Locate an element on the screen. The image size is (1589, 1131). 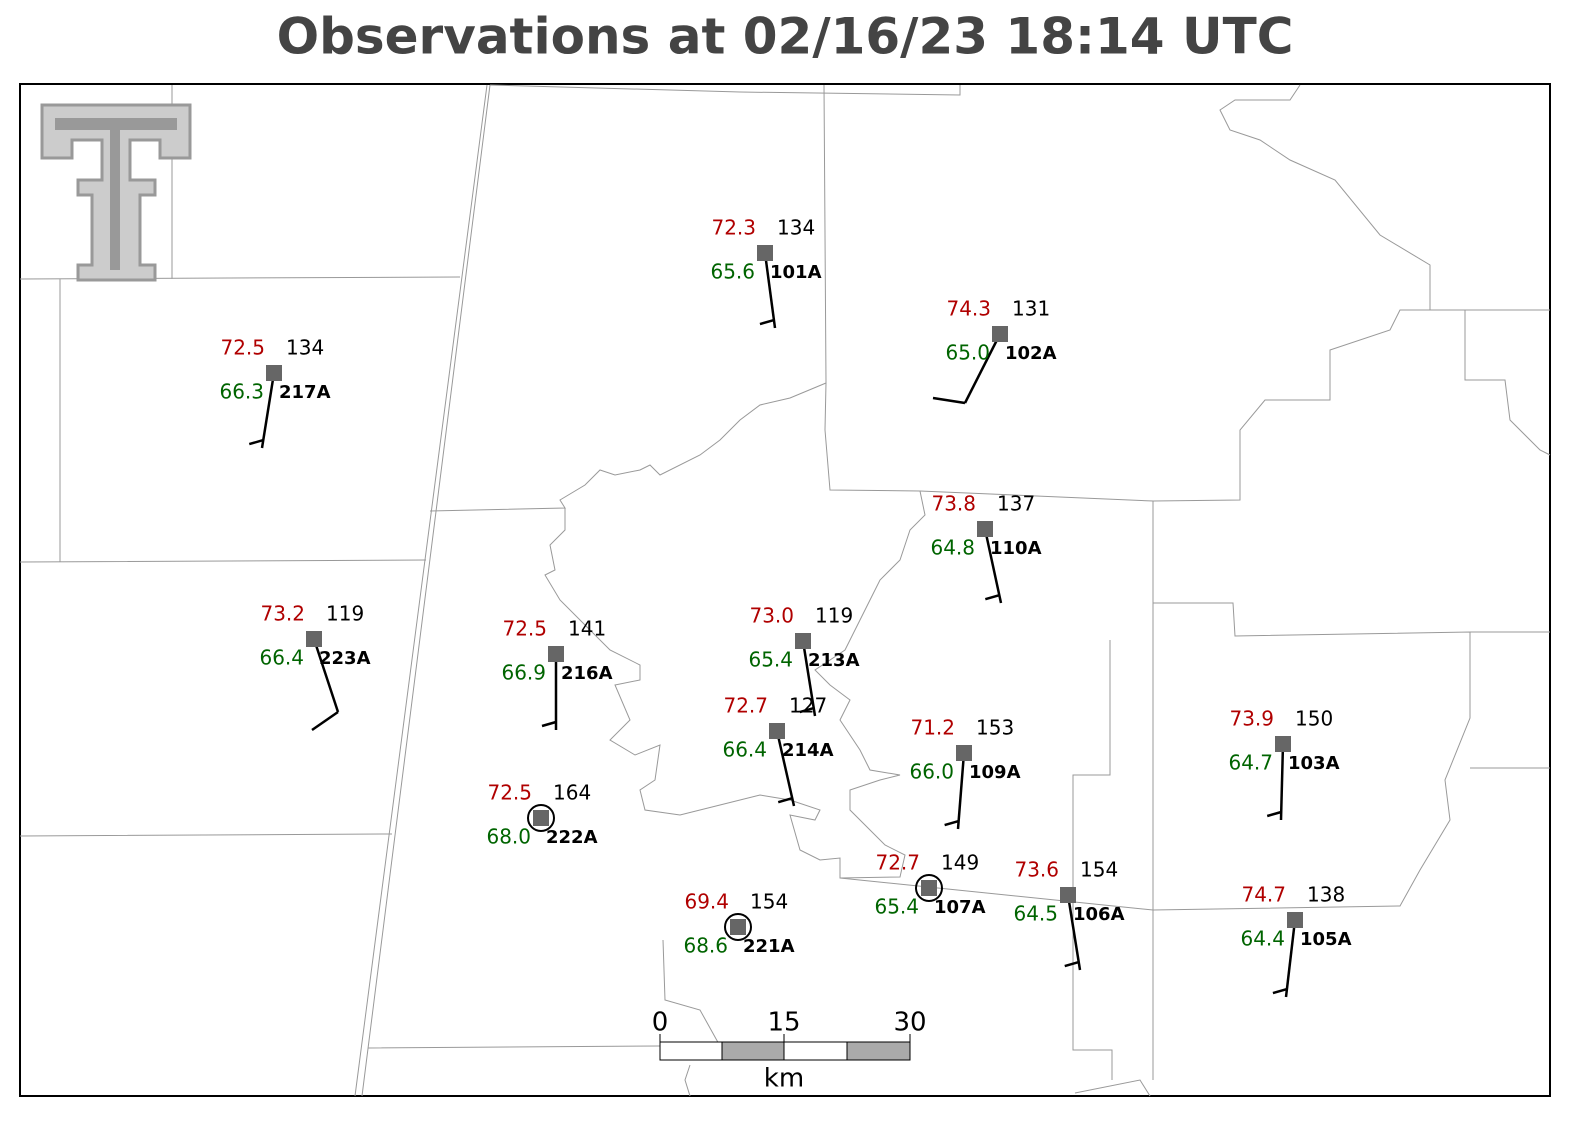
pressure: 153 is located at coordinates (995, 728).